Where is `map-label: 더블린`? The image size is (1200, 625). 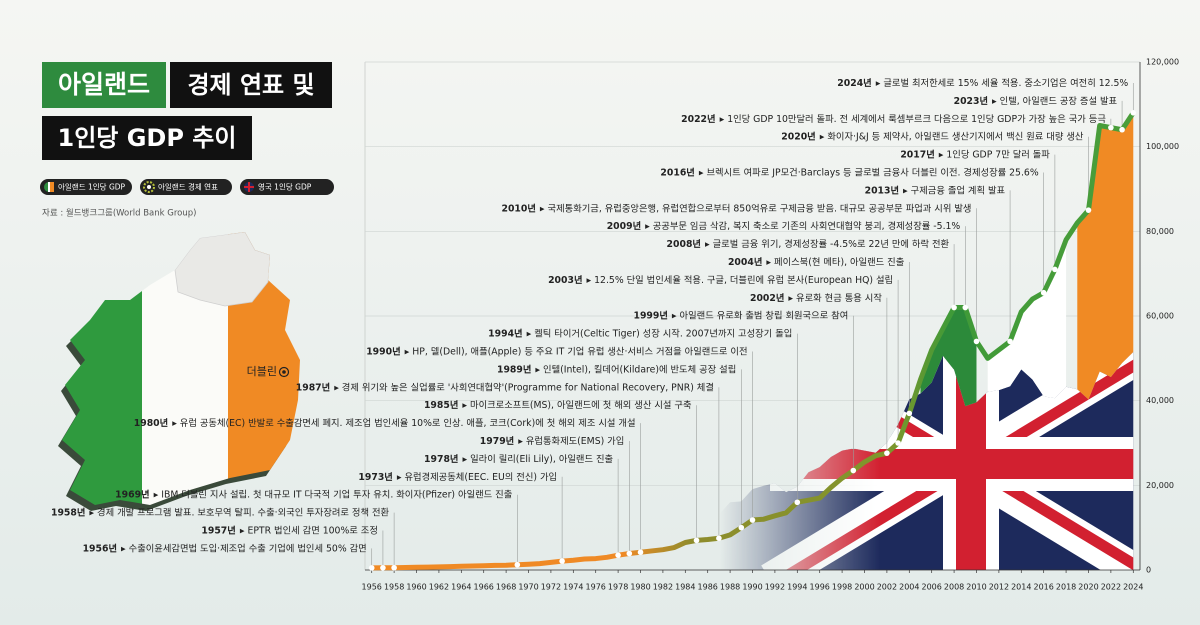 map-label: 더블린 is located at coordinates (262, 371).